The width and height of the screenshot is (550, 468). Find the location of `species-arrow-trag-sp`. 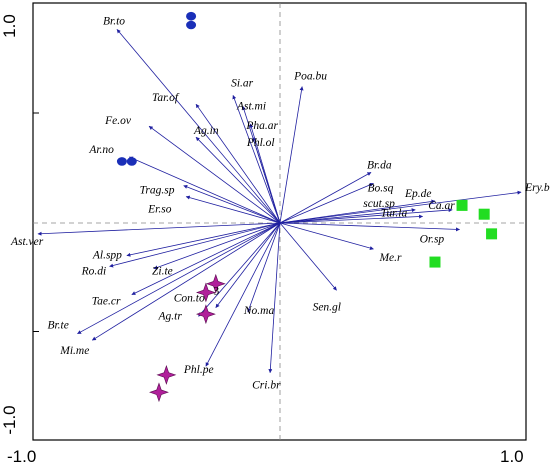

species-arrow-trag-sp is located at coordinates (232, 204).